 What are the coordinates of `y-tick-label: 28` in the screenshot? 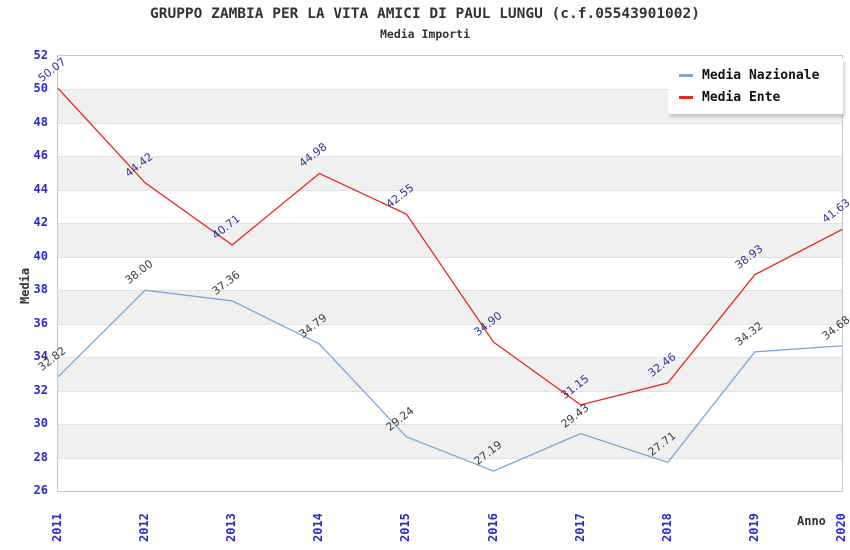 It's located at (40, 456).